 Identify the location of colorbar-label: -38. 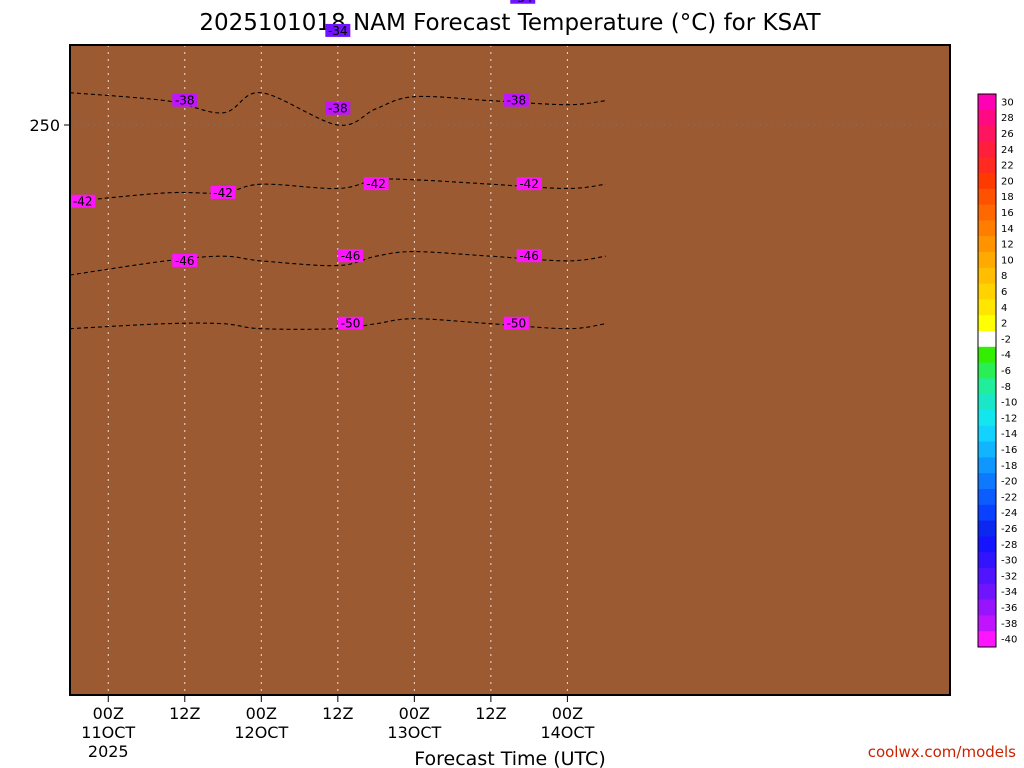
(1009, 624).